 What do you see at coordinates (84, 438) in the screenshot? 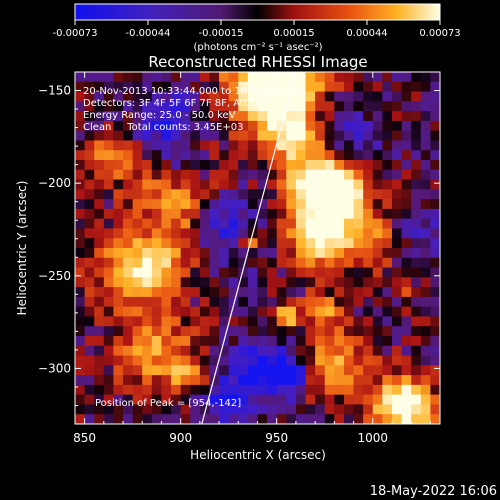
I see `x-tick-label: 850` at bounding box center [84, 438].